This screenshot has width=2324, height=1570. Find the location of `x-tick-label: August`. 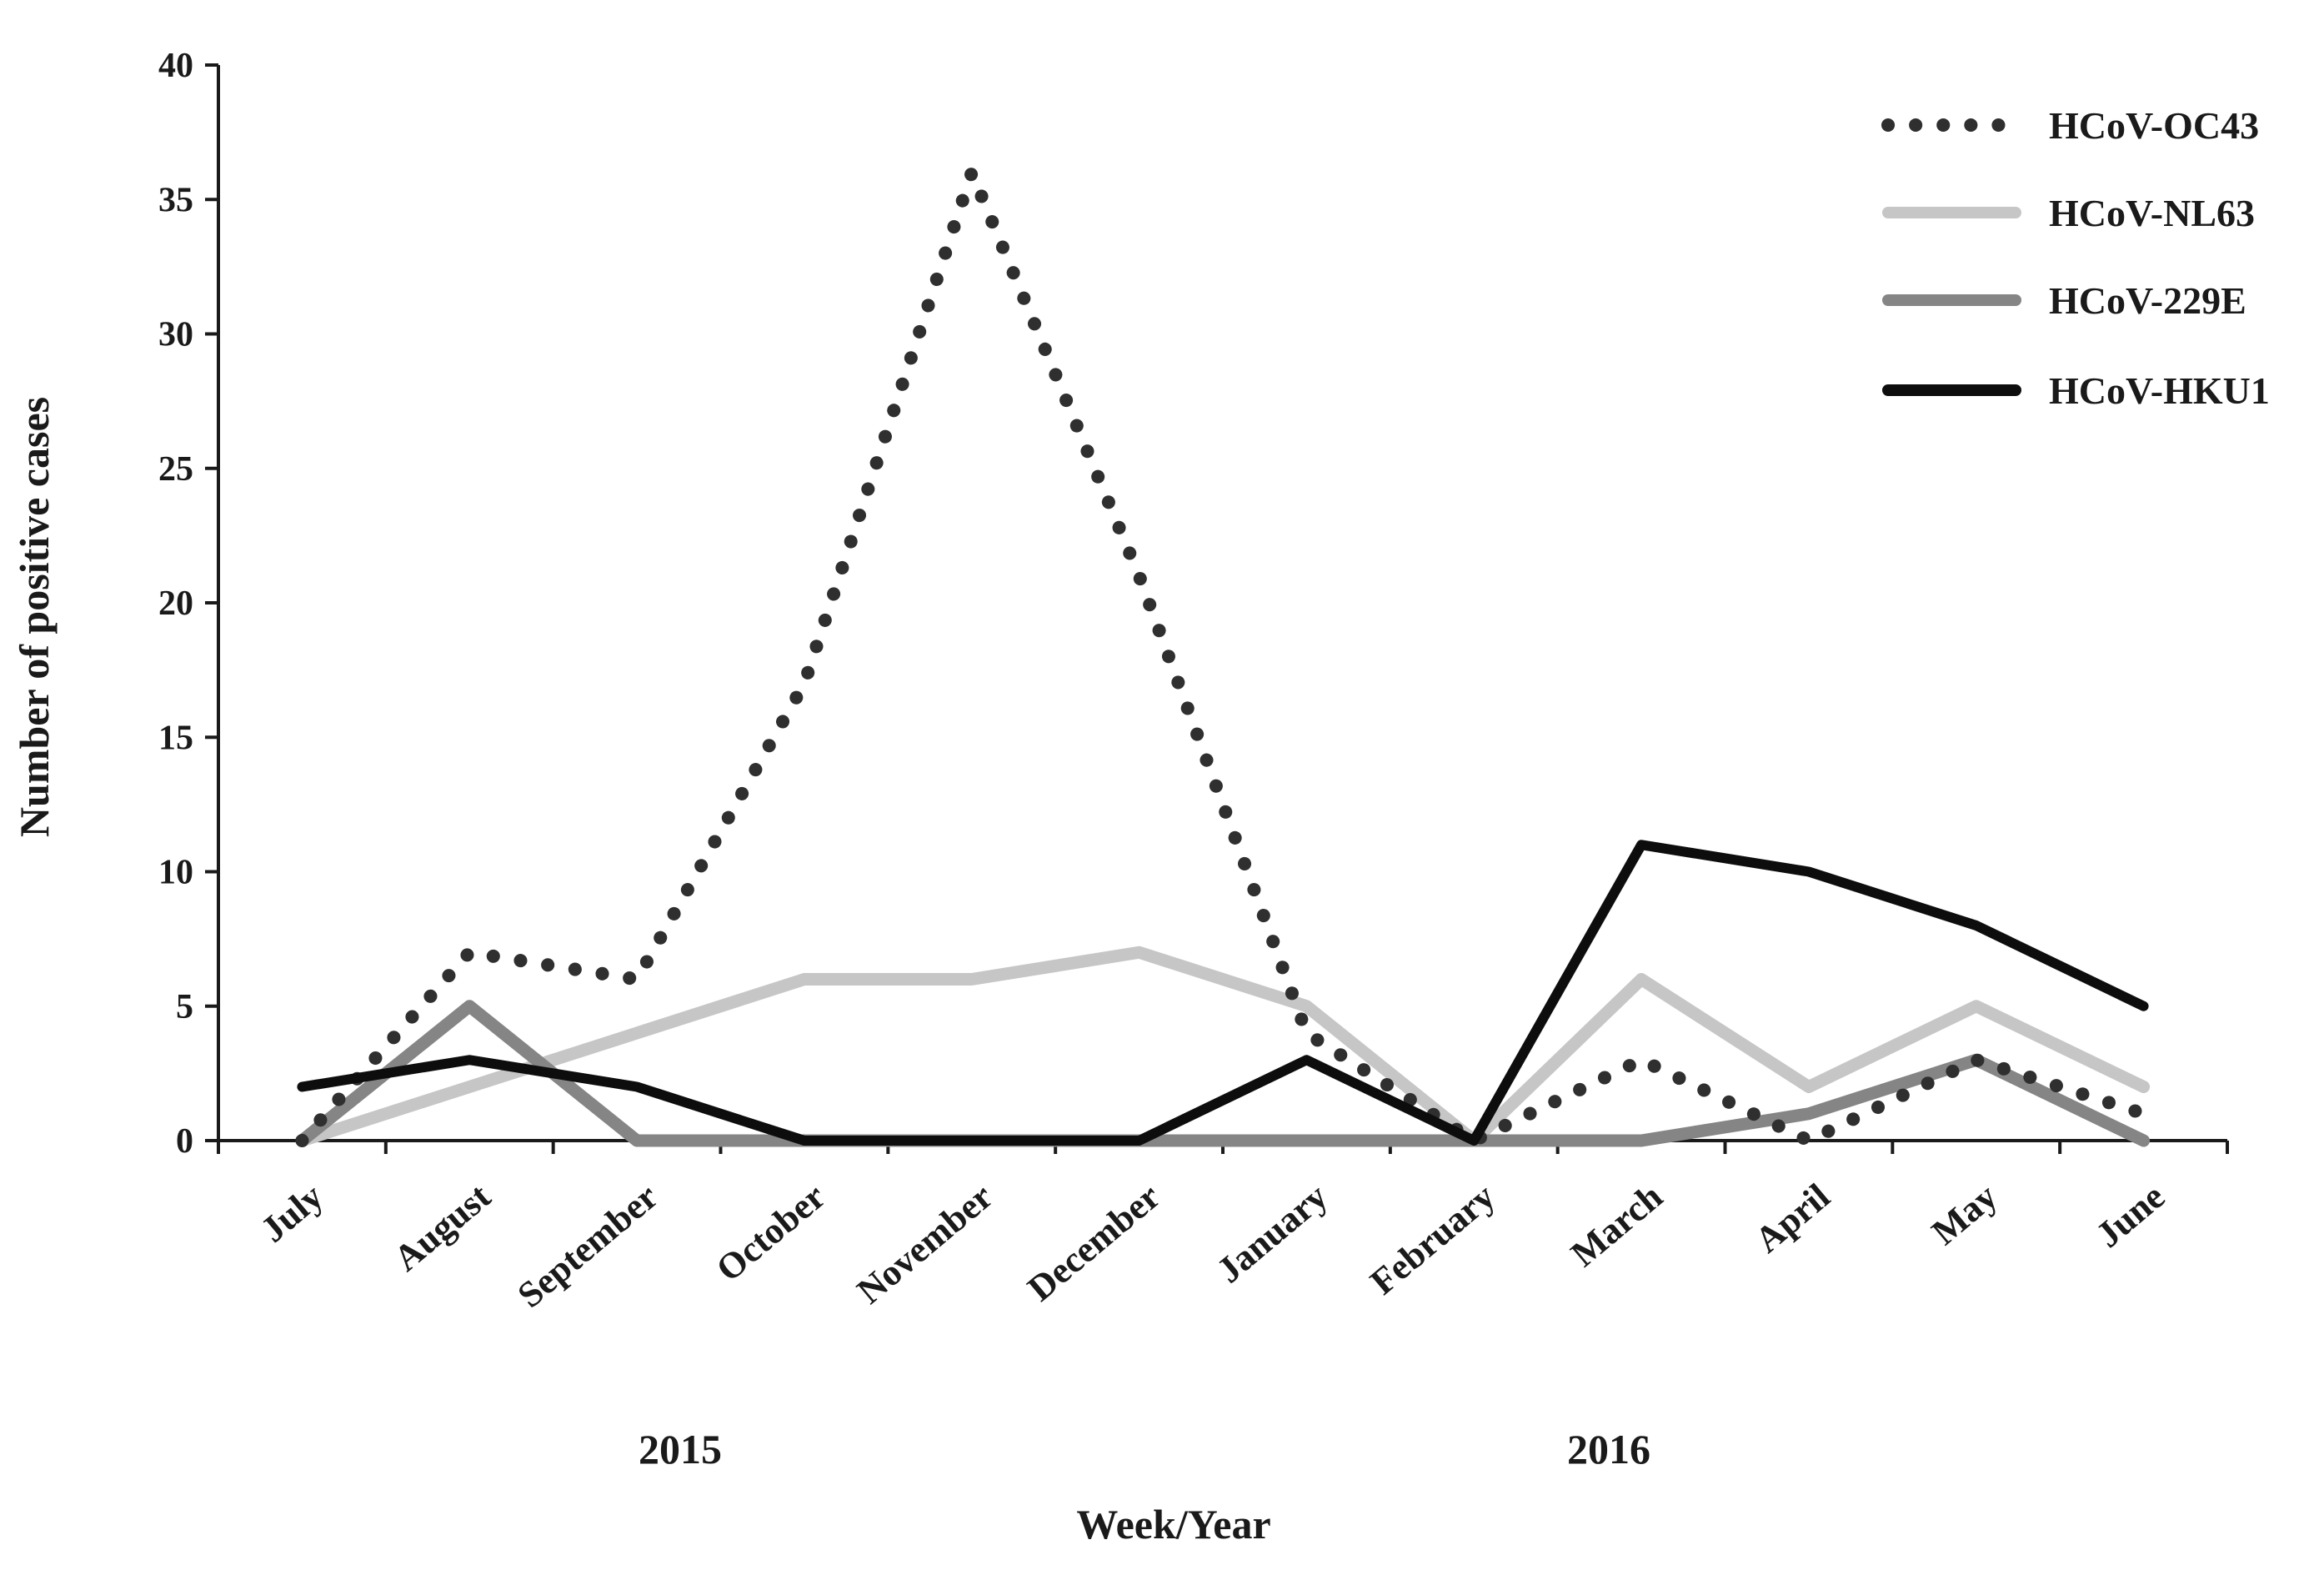

x-tick-label: August is located at coordinates (442, 1227).